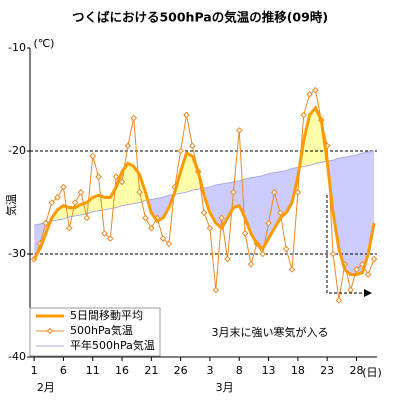 This screenshot has width=400, height=400. I want to click on y-tick-label: -30, so click(17, 253).